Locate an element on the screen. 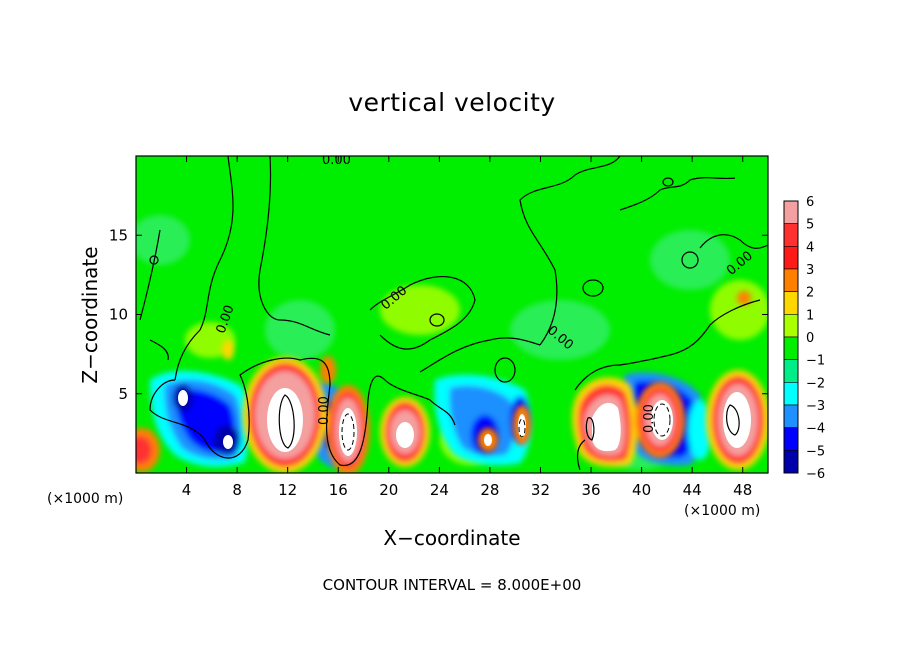  colorbar: 6 5 4 3 2 1 0 −1 −2 −3 −4 −5 −6 is located at coordinates (804, 338).